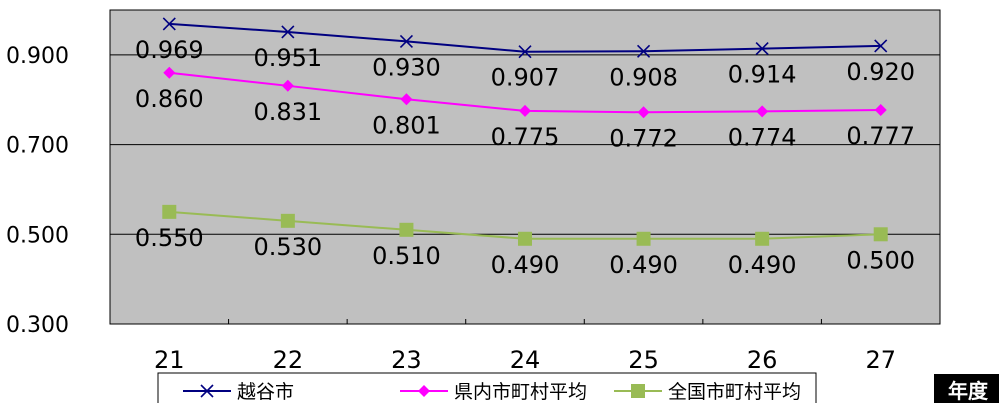  What do you see at coordinates (265, 392) in the screenshot?
I see `legend-label-1: 越谷市` at bounding box center [265, 392].